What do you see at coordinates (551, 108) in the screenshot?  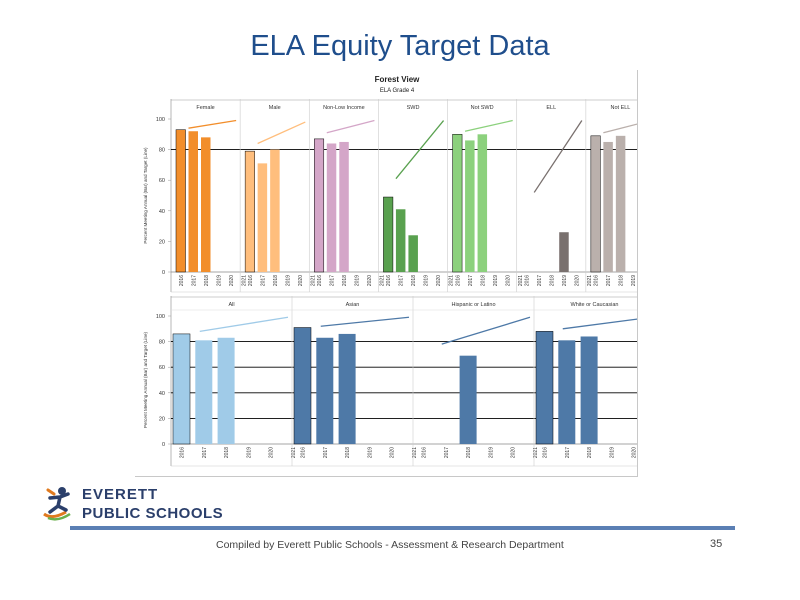 I see `group-header-5: ELL` at bounding box center [551, 108].